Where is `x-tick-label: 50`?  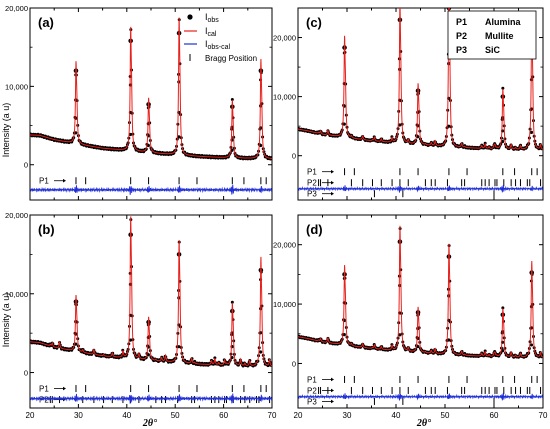
x-tick-label: 50 is located at coordinates (175, 415).